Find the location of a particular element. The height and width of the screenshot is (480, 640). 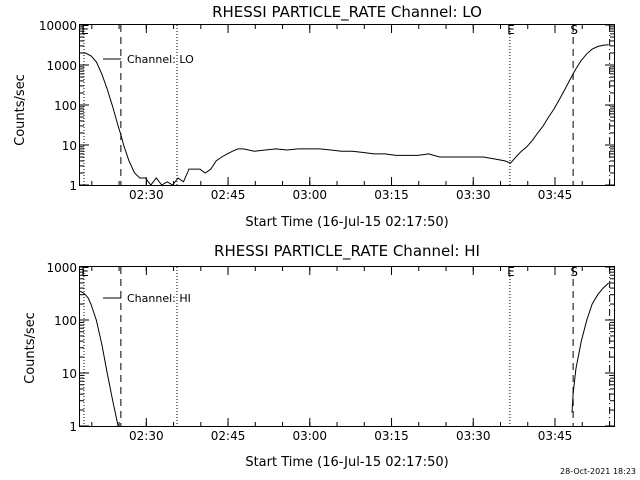

y-tick-label-lo: 1000 is located at coordinates (61, 66).